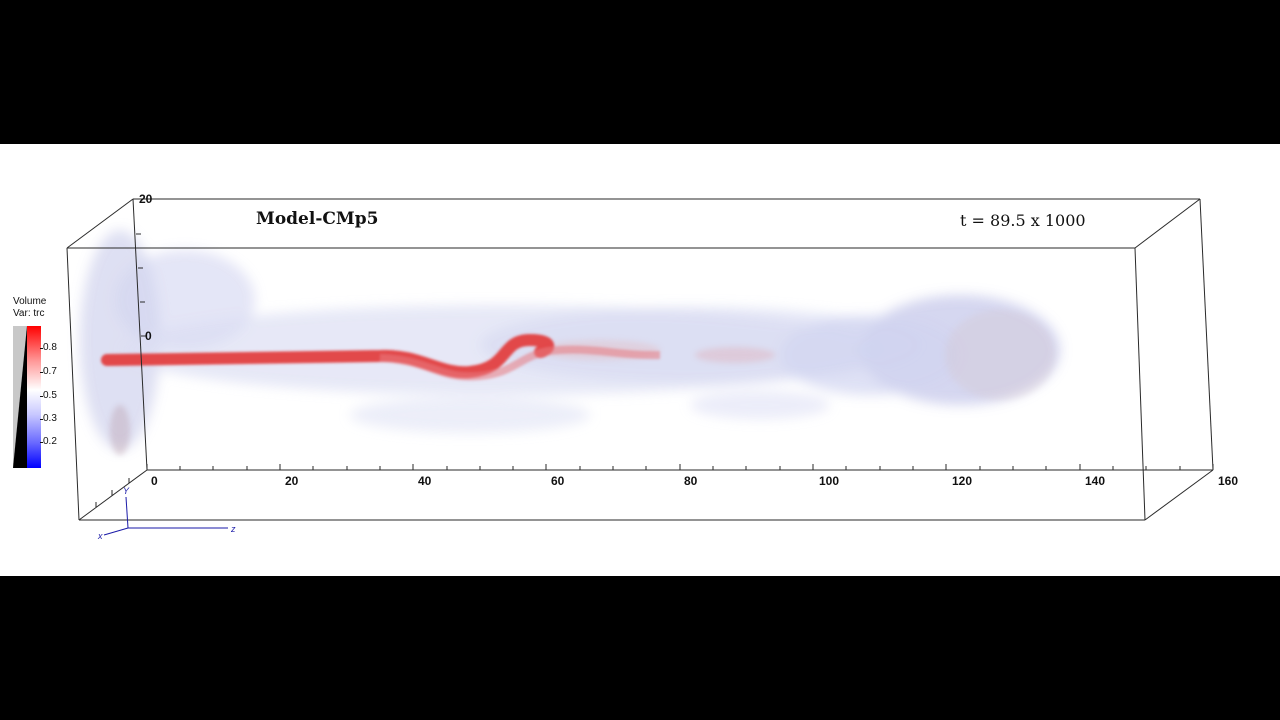 This screenshot has width=1280, height=720. What do you see at coordinates (100, 536) in the screenshot?
I see `triad-x-label: x` at bounding box center [100, 536].